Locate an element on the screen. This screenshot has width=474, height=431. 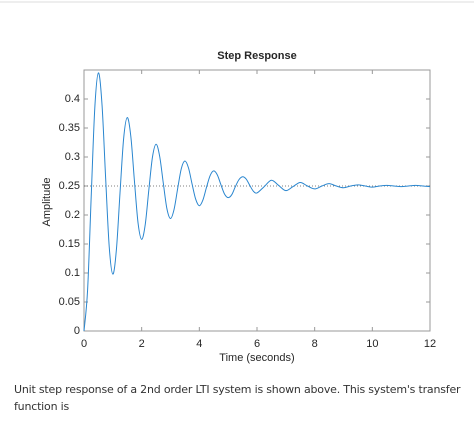
y-tick-label: 0.3 is located at coordinates (72, 157).